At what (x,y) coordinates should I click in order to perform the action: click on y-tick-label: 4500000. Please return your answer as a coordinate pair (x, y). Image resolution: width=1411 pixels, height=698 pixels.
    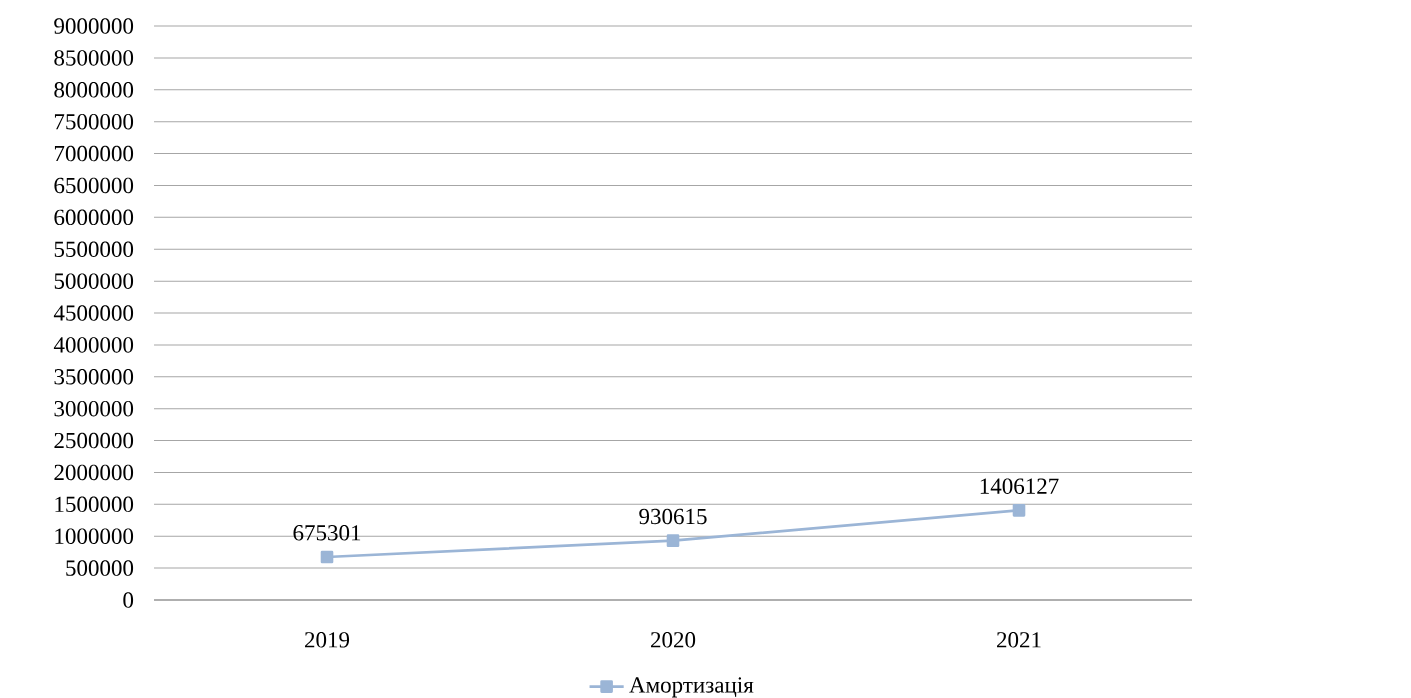
    Looking at the image, I should click on (93, 313).